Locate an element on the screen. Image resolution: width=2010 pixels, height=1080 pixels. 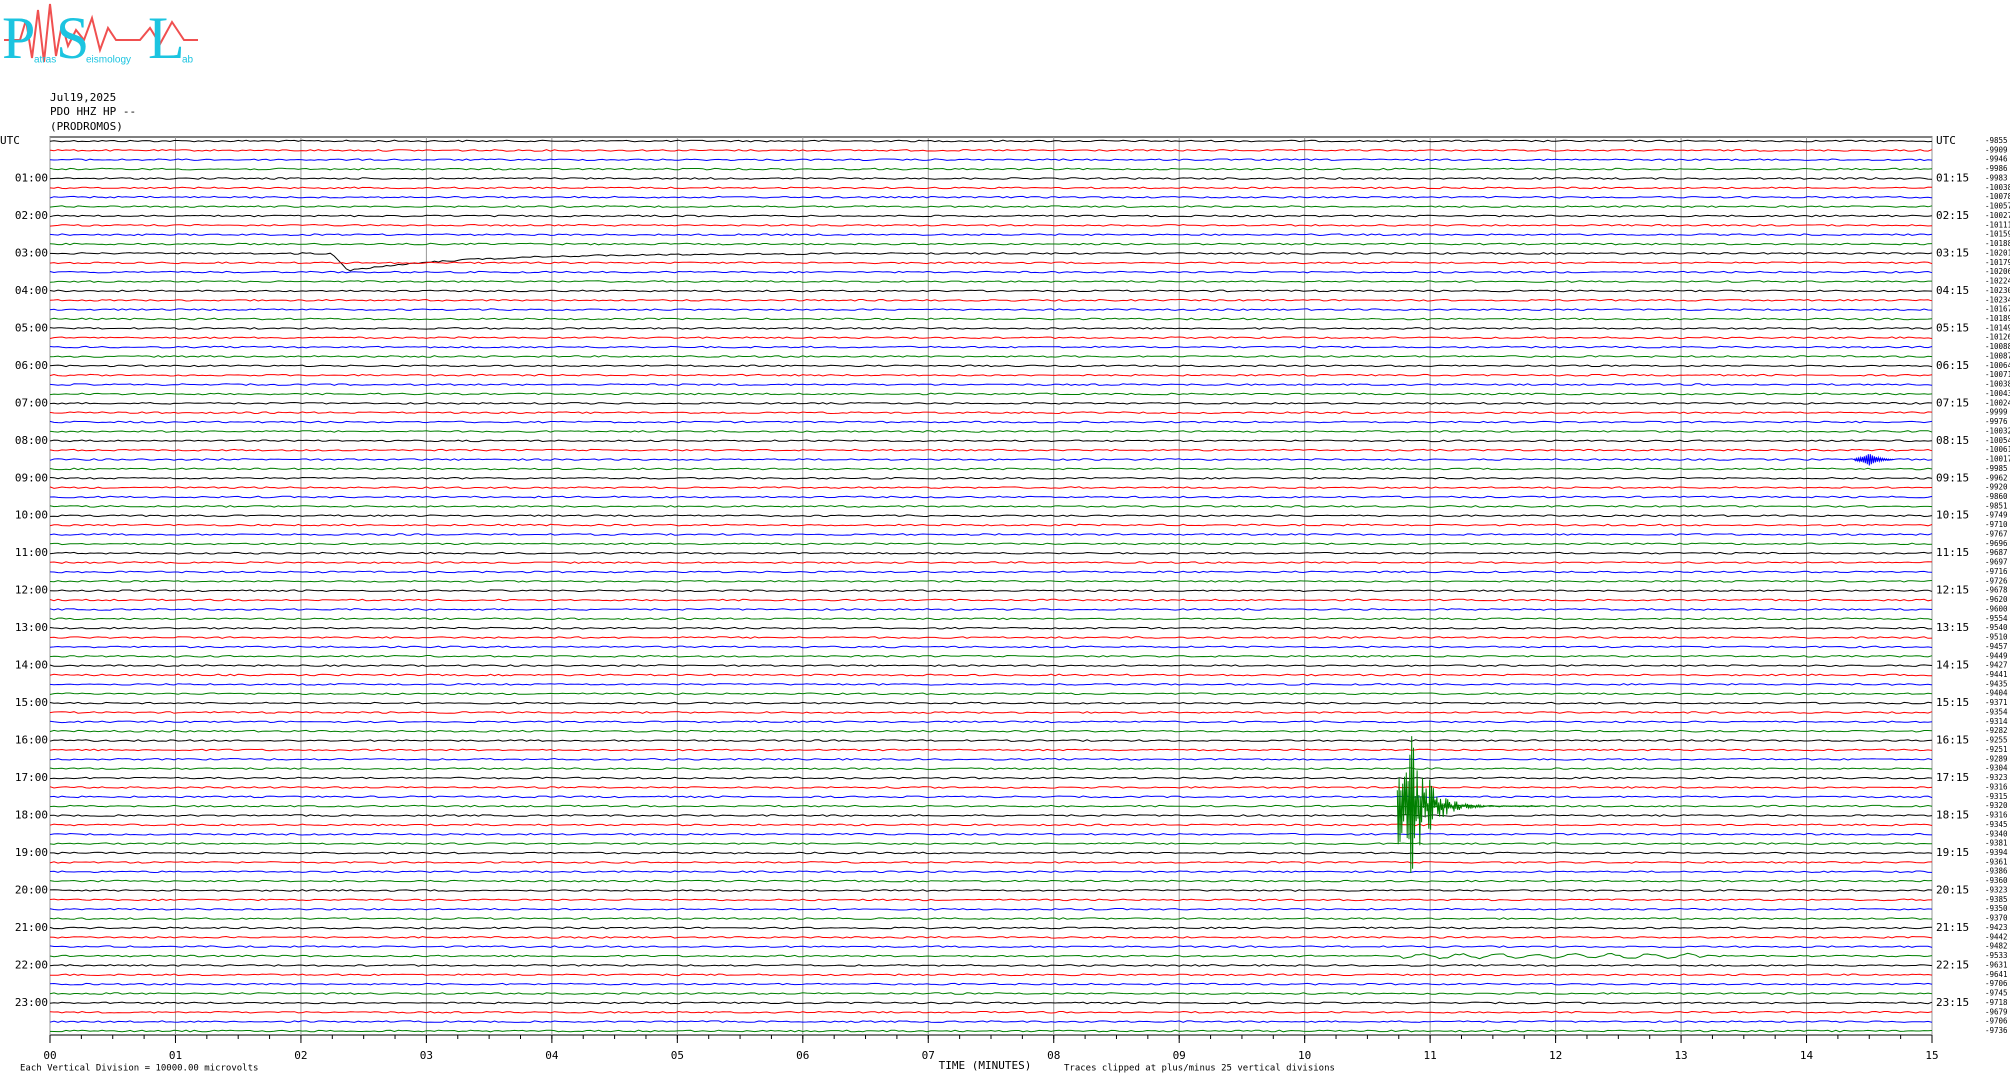
left-time-label: 04:00 is located at coordinates (31, 290).